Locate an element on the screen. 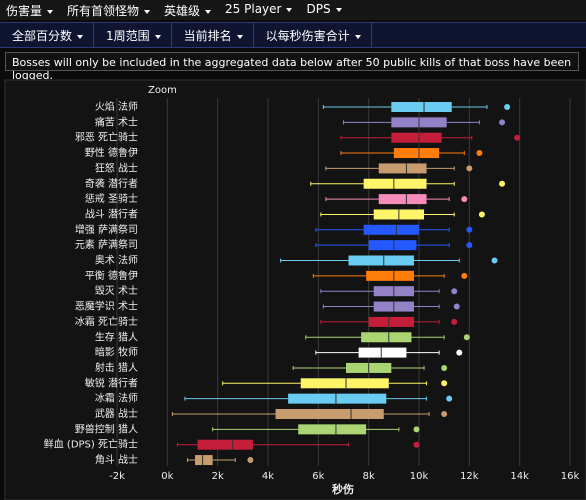 This screenshot has height=500, width=586. x-tick-label: 0k is located at coordinates (167, 476).